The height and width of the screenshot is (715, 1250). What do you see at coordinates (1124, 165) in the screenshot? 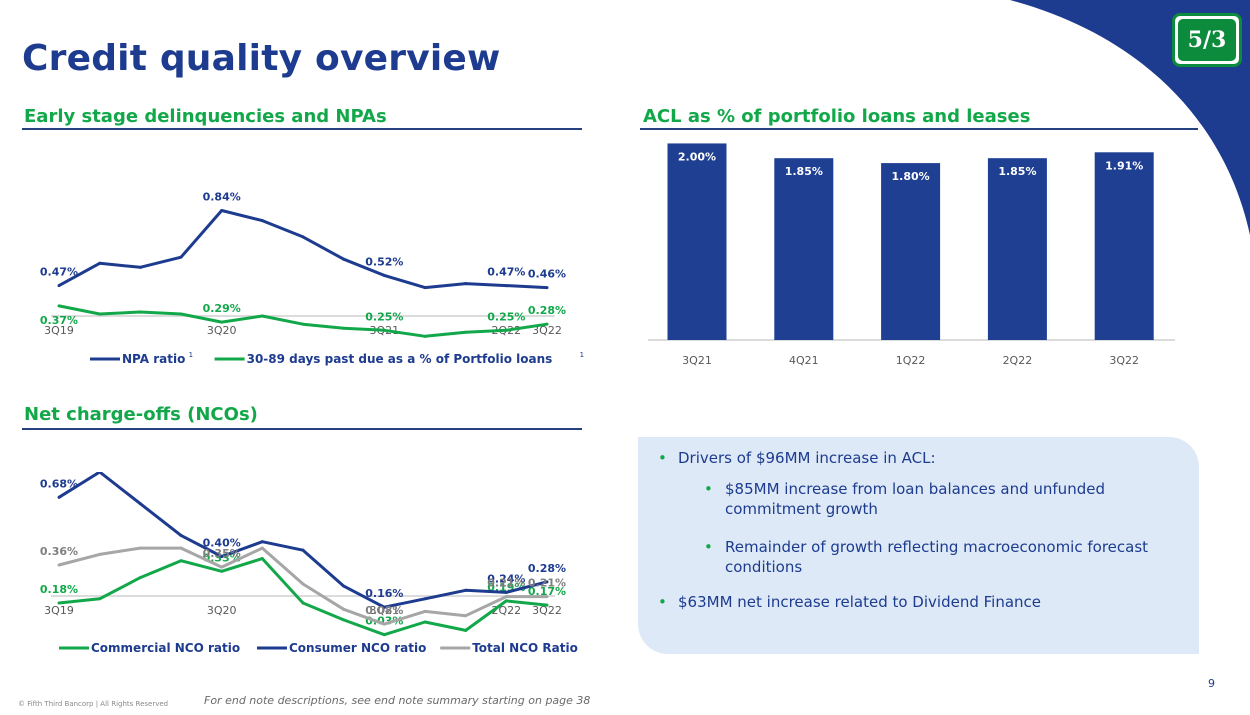
I see `bar-value-label: 1.91%` at bounding box center [1124, 165].